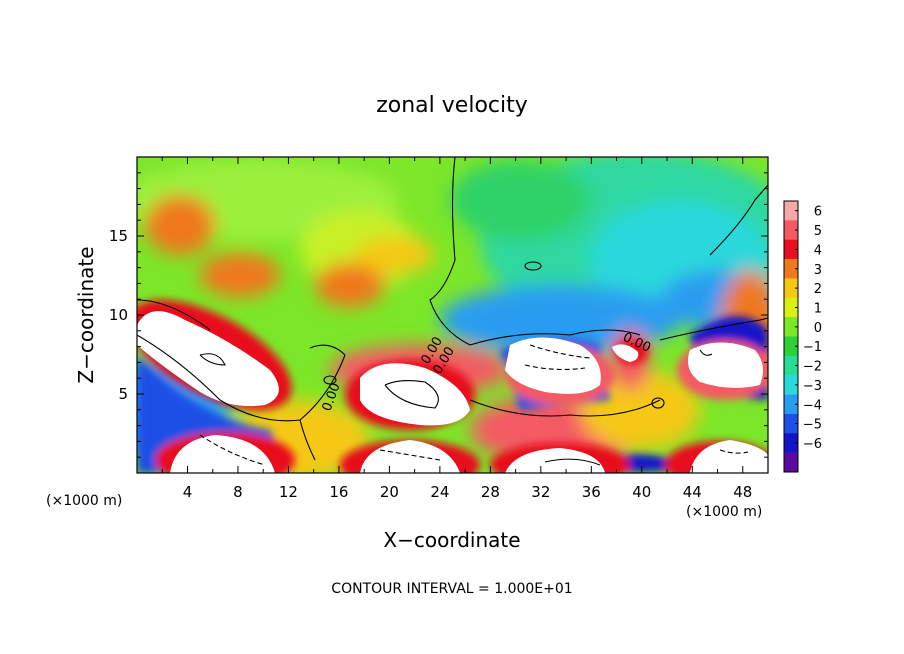 This screenshot has height=654, width=904. I want to click on colorbar-tick-label: −5, so click(812, 425).